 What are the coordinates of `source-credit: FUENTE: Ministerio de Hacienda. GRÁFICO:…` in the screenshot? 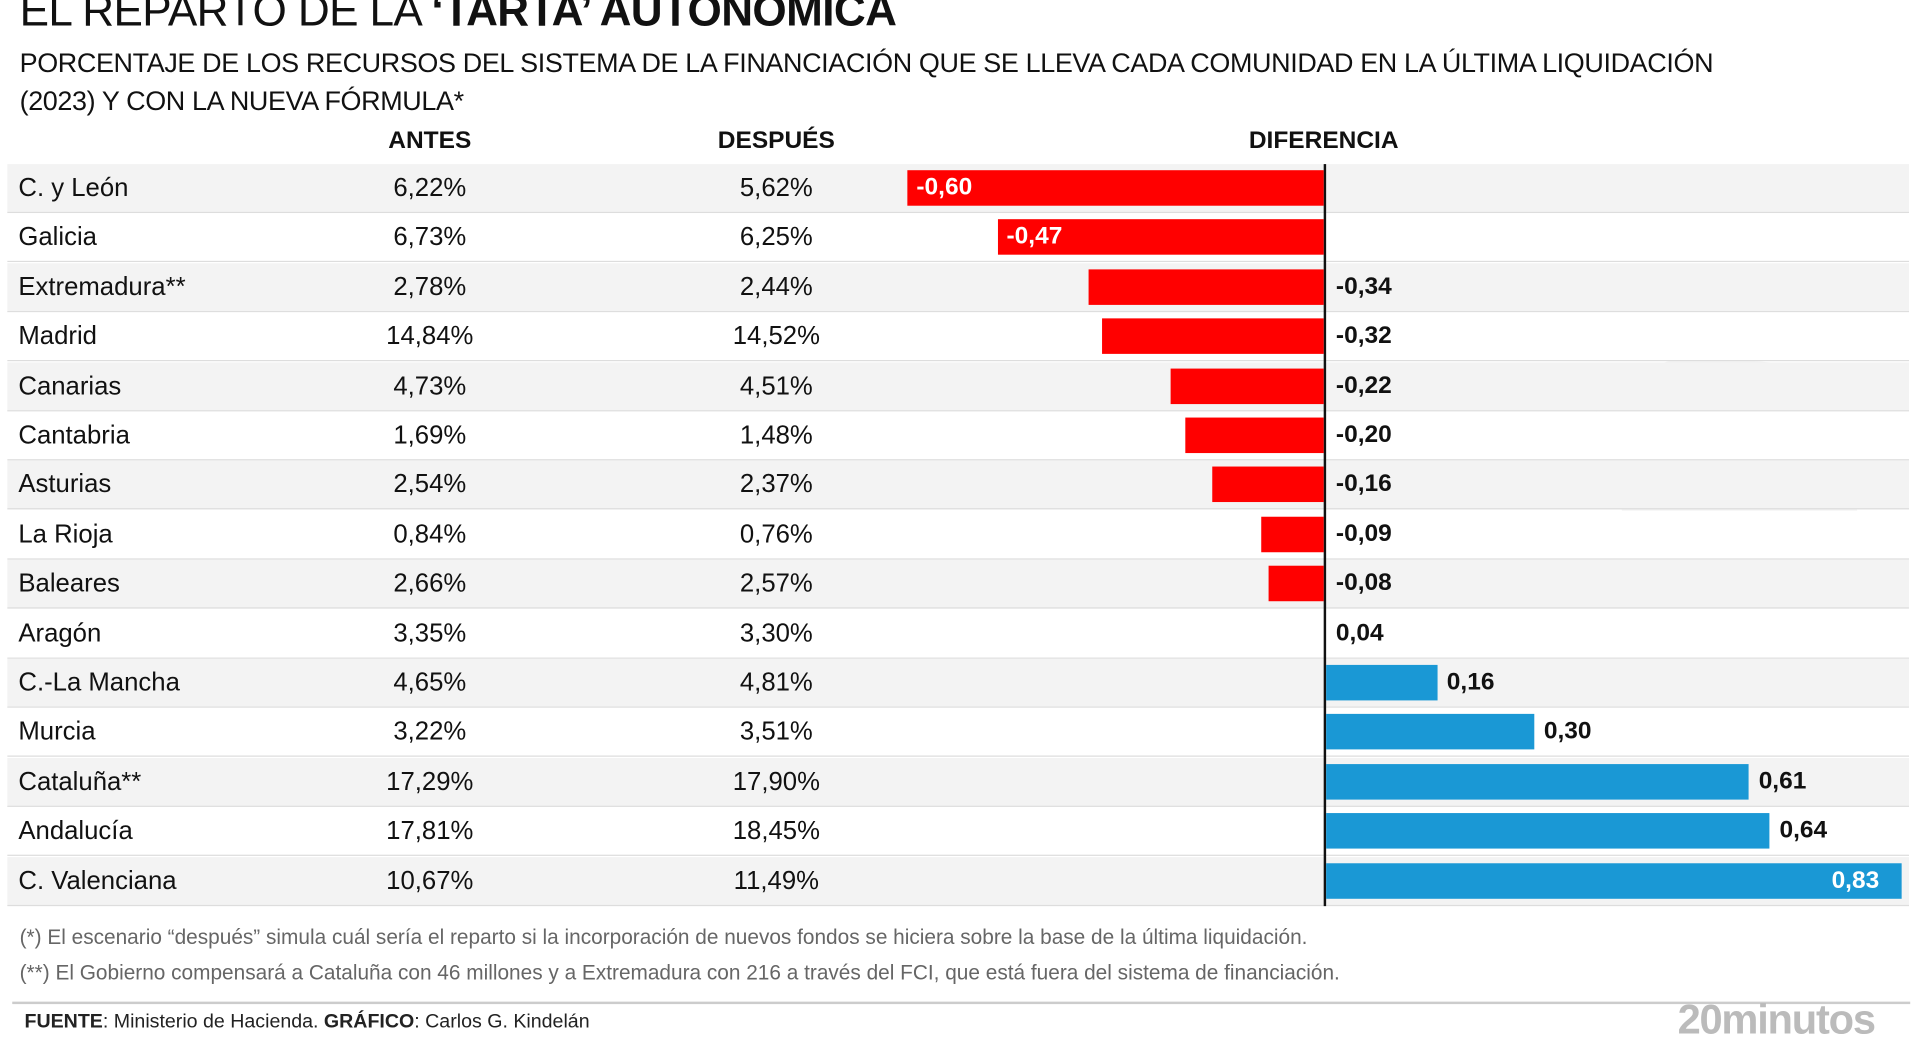 It's located at (306, 1022).